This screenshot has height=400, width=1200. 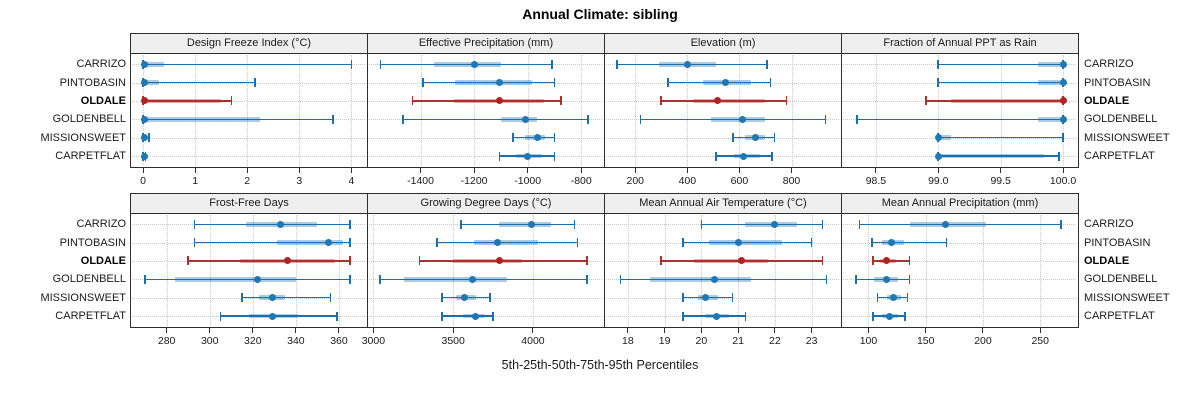 What do you see at coordinates (249, 43) in the screenshot?
I see `panel-strip-design-freeze-index-c: Design Freeze Index (°C)` at bounding box center [249, 43].